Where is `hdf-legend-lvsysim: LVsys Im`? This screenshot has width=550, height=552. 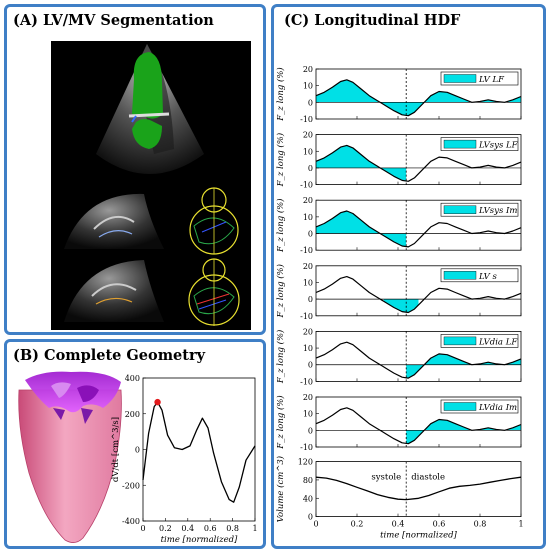
hdf-legend-lvsysim: LVsys Im is located at coordinates (479, 209).